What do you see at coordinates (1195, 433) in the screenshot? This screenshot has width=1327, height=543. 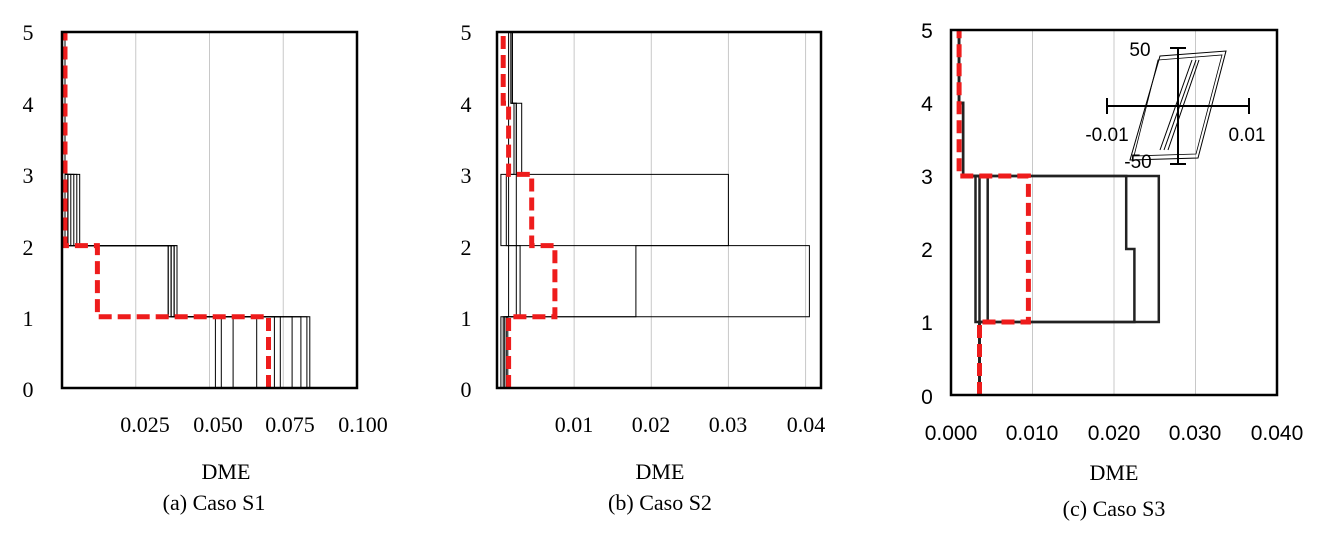 I see `x-tick-label: 0.030` at bounding box center [1195, 433].